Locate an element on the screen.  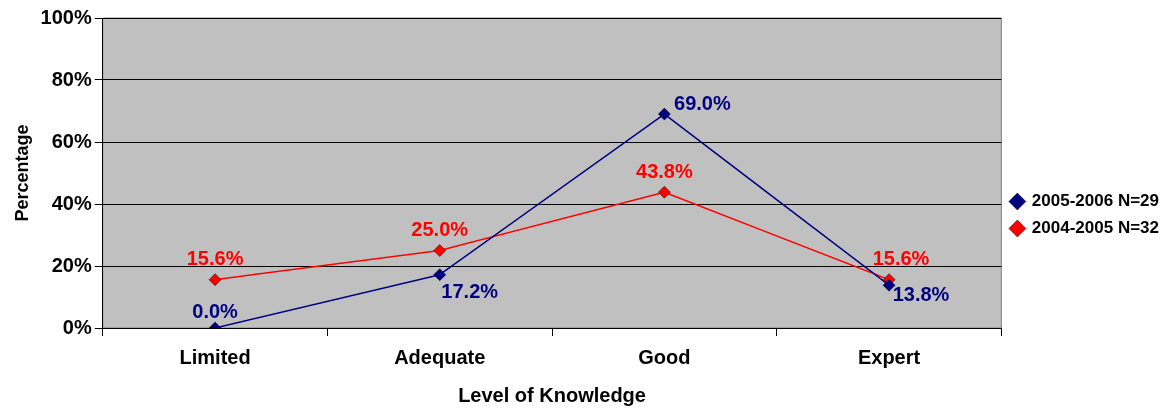
x-axis-title: Level of Knowledge is located at coordinates (552, 394).